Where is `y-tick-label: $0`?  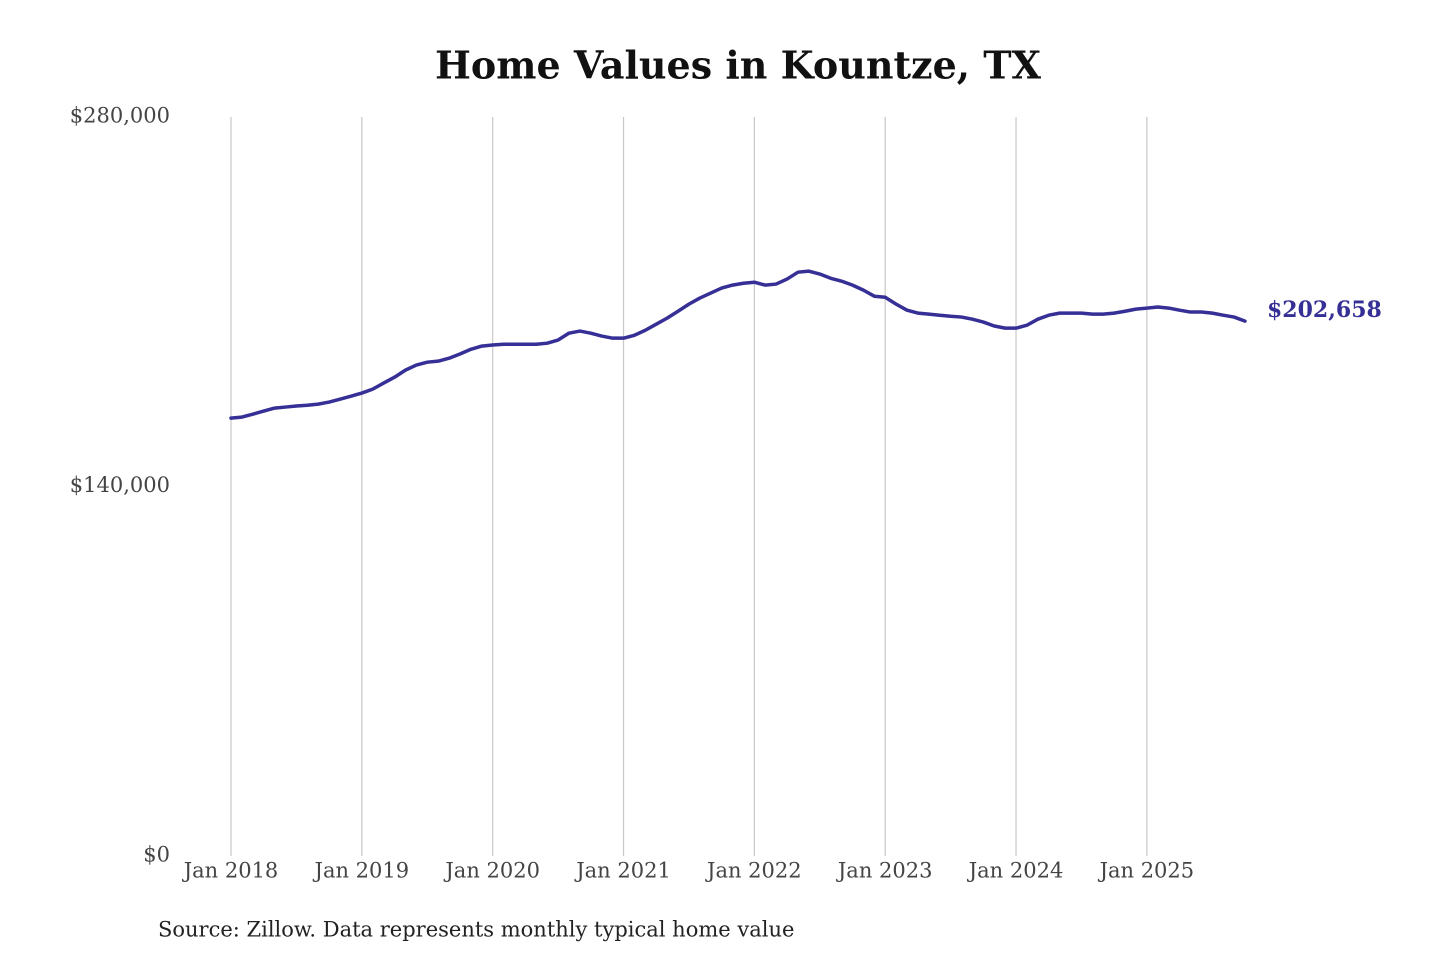
y-tick-label: $0 is located at coordinates (156, 855).